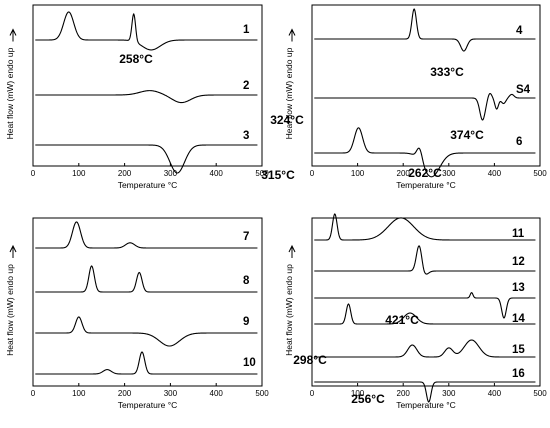 The height and width of the screenshot is (428, 550). What do you see at coordinates (519, 142) in the screenshot?
I see `curve-label-6: 6` at bounding box center [519, 142].